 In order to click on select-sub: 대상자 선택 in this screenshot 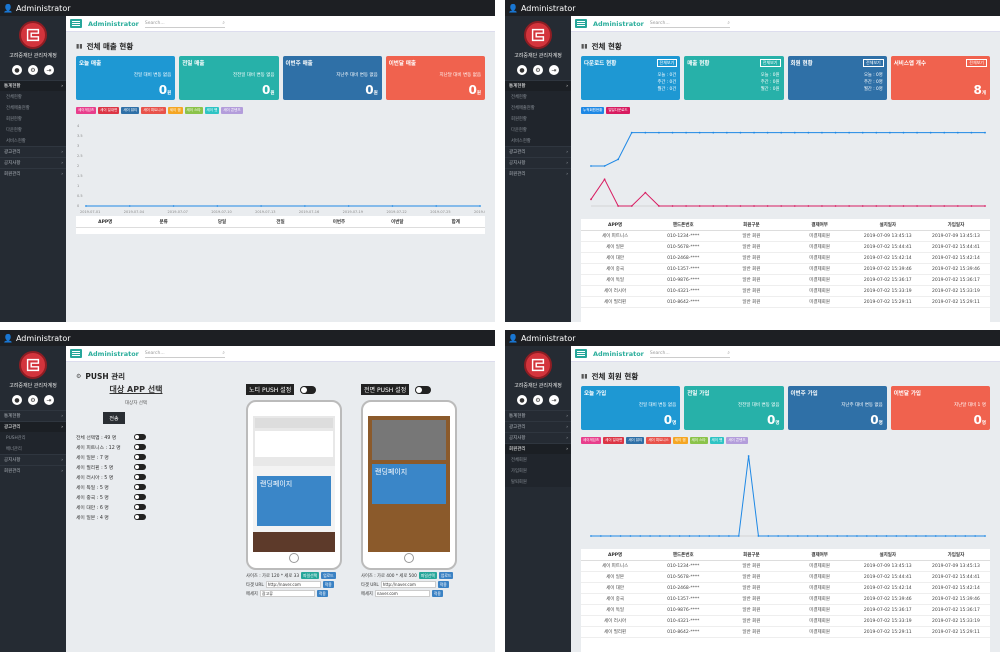, I will do `click(136, 403)`.